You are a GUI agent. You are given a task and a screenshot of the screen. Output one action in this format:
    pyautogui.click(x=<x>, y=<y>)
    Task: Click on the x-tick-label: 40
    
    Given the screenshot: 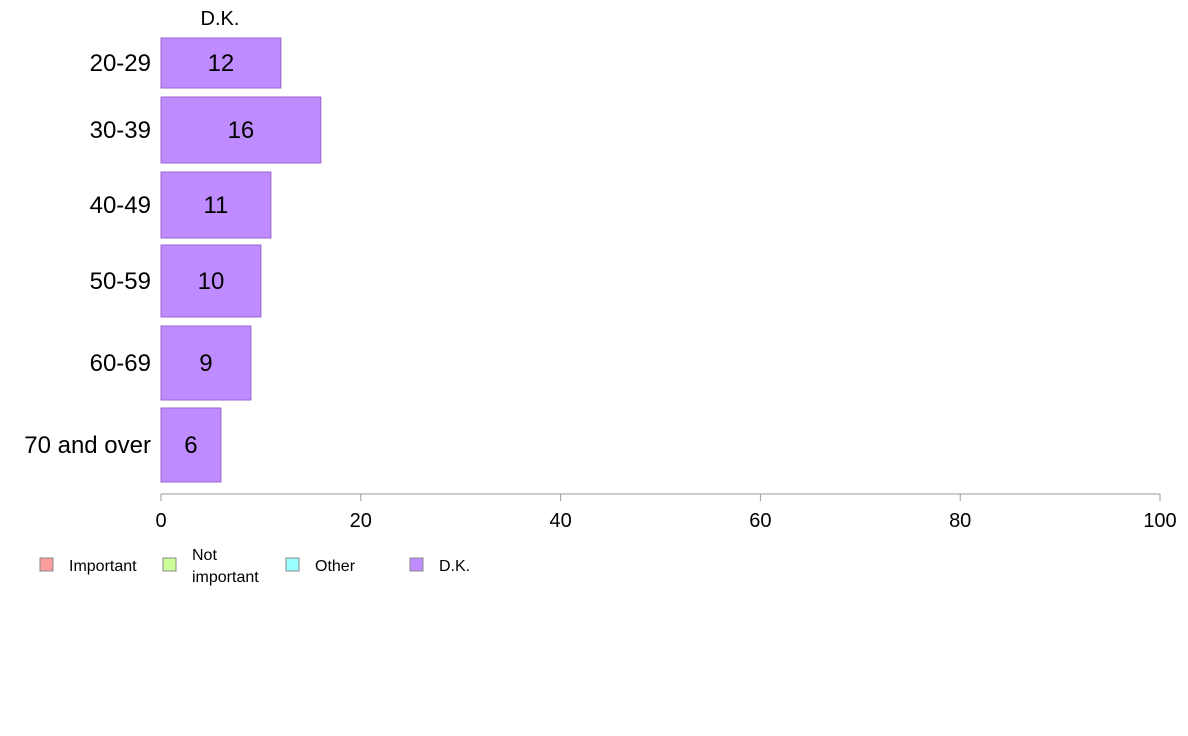 What is the action you would take?
    pyautogui.click(x=560, y=521)
    